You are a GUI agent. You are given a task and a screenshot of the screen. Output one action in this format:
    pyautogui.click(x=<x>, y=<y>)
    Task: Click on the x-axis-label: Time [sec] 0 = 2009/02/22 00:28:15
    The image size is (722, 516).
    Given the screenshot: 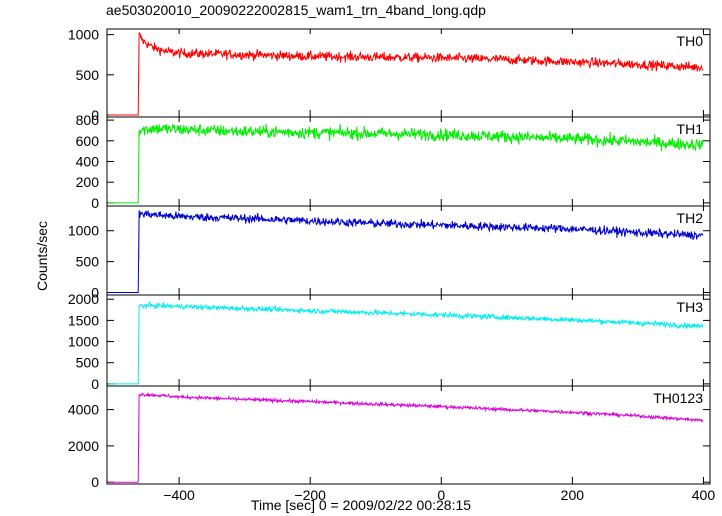 What is the action you would take?
    pyautogui.click(x=361, y=505)
    